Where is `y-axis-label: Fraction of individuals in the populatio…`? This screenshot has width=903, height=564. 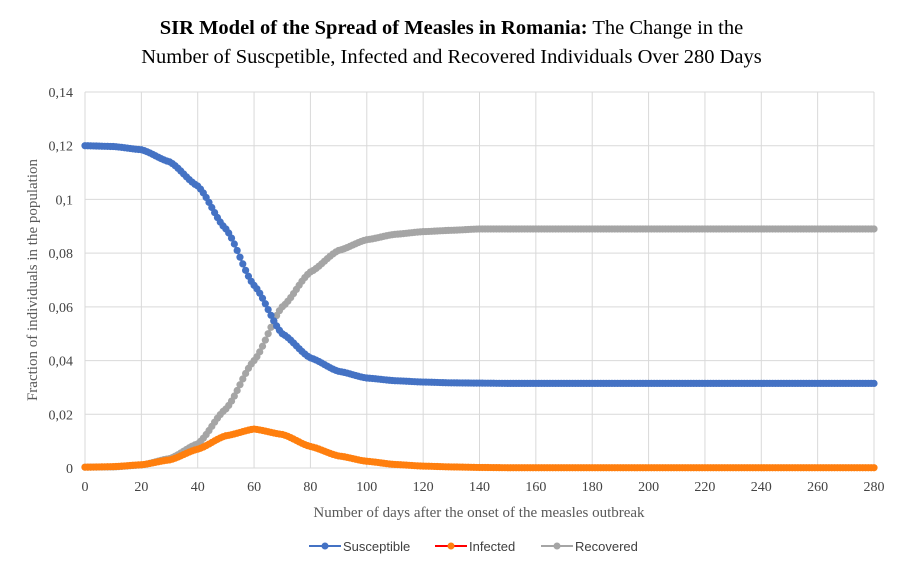
y-axis-label: Fraction of individuals in the populatio… is located at coordinates (33, 279).